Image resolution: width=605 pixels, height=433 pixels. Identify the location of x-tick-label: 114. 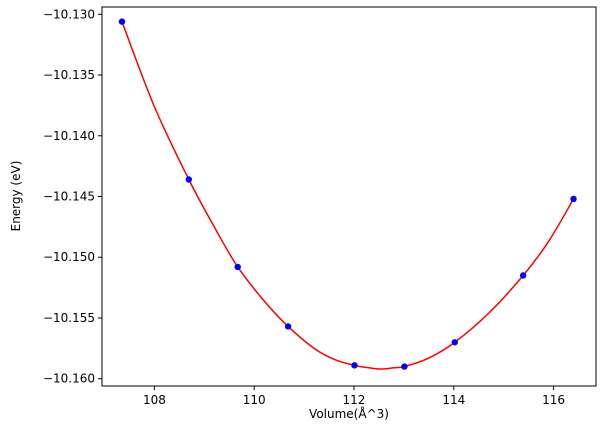
(453, 400).